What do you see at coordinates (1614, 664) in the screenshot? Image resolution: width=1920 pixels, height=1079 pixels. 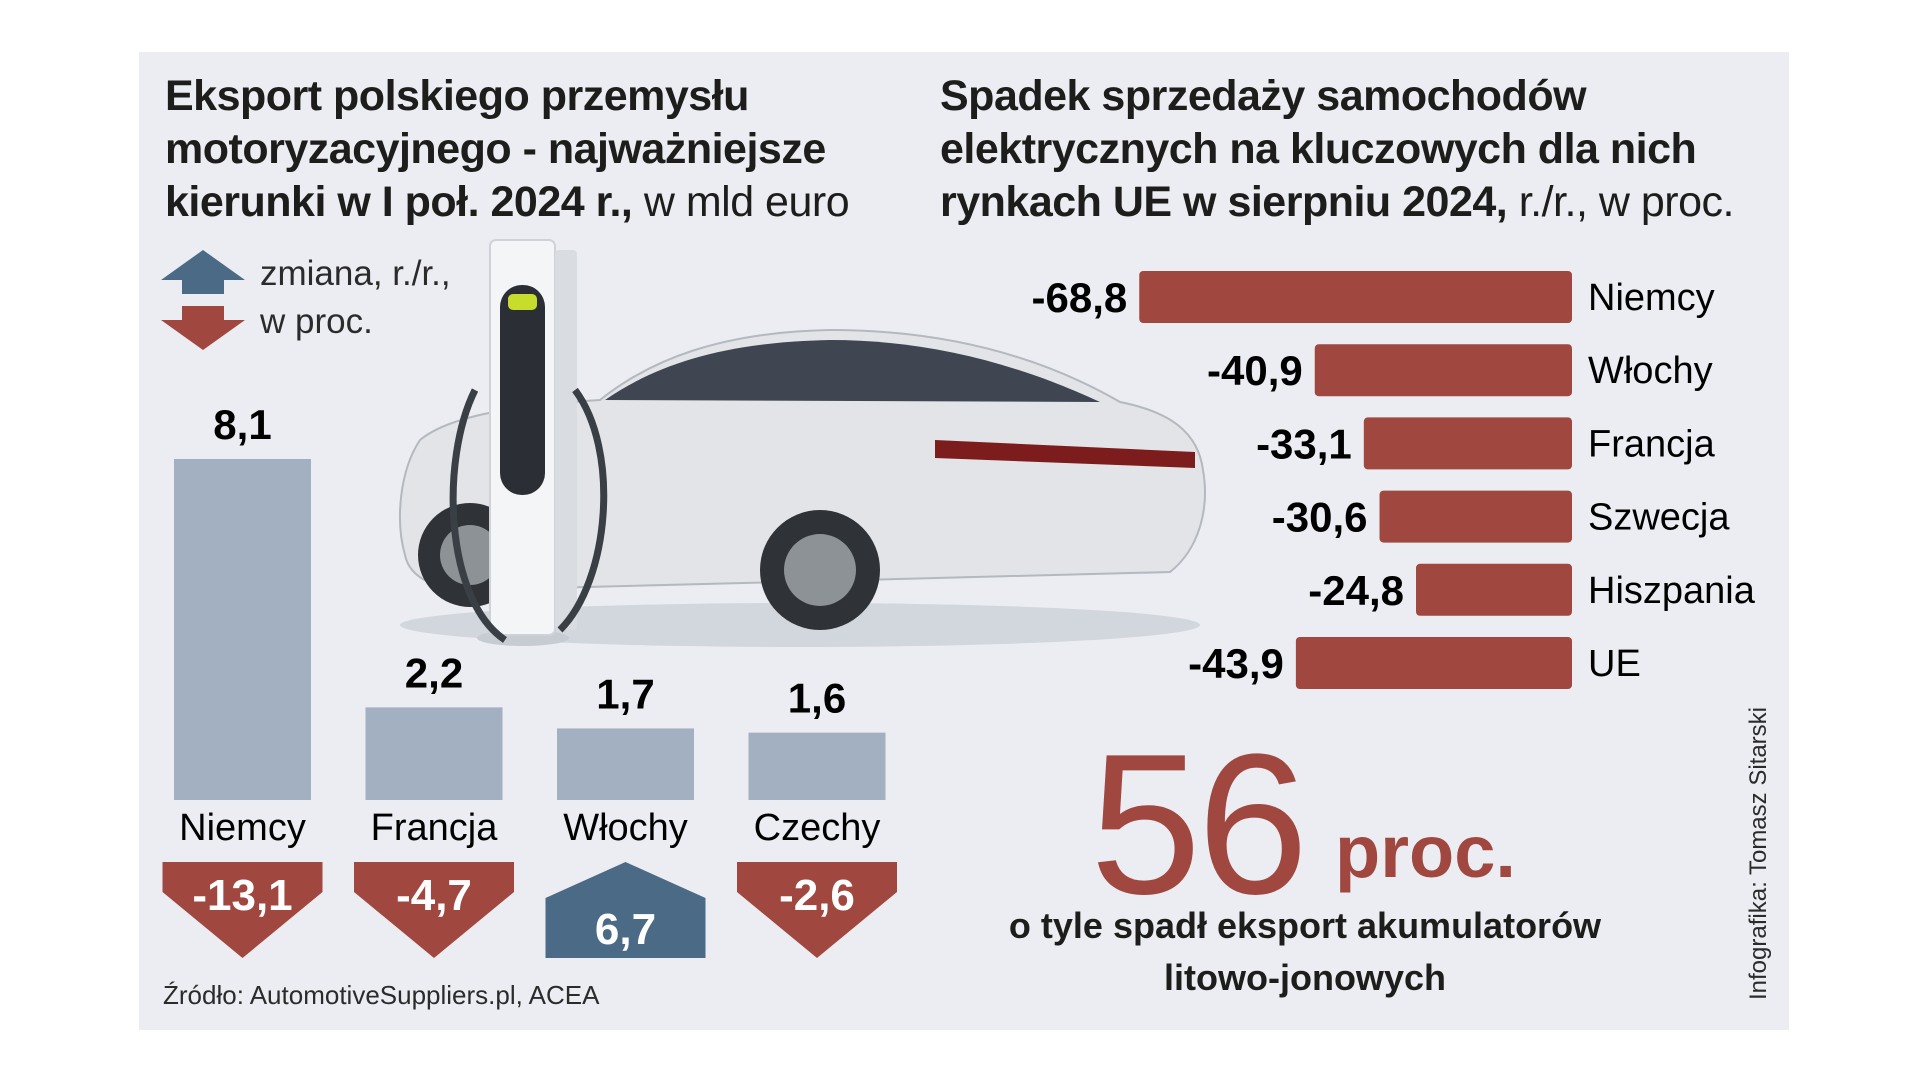 I see `ev-sales-country-label: UE` at bounding box center [1614, 664].